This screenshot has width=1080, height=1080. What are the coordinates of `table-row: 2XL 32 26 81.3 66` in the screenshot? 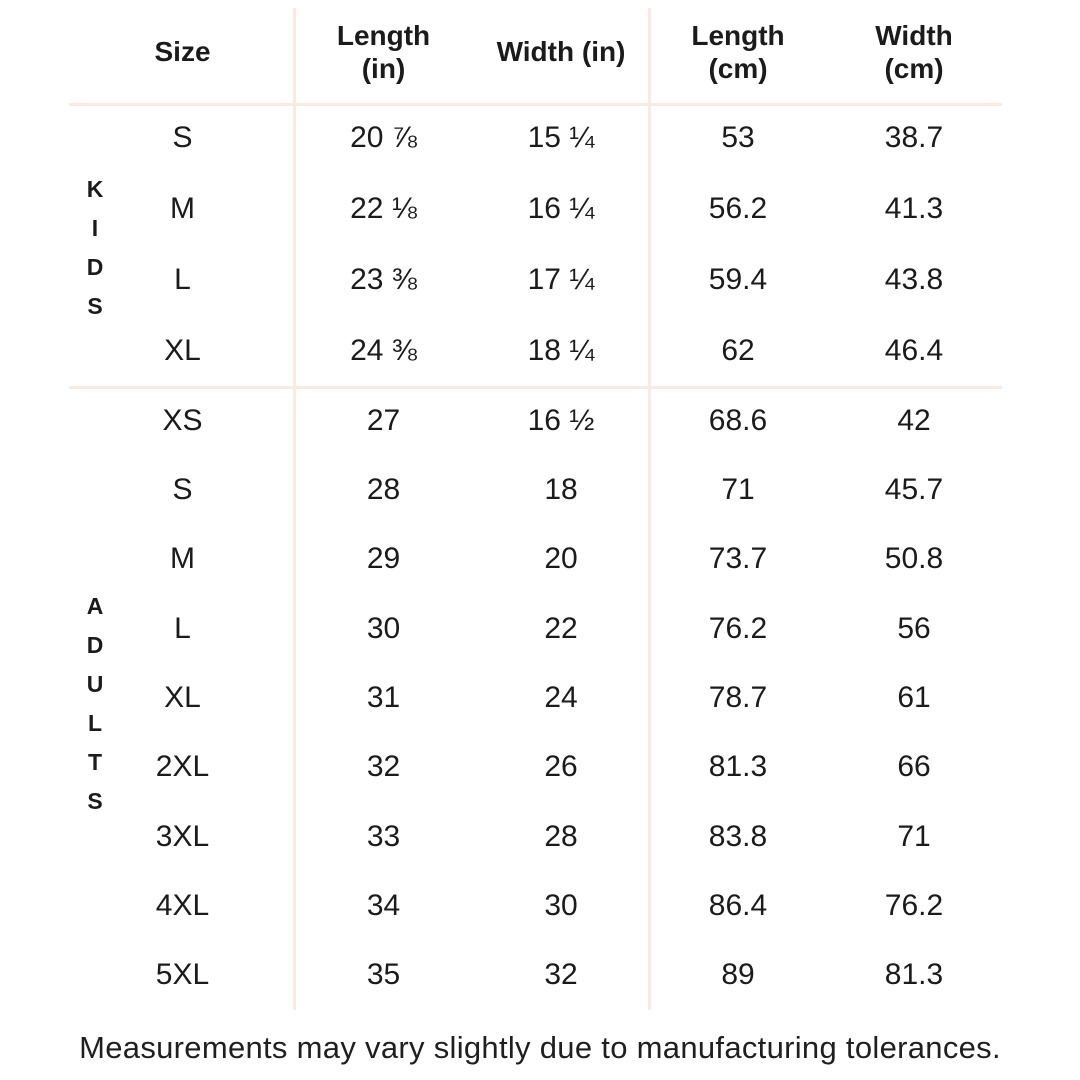 It's located at (536, 767).